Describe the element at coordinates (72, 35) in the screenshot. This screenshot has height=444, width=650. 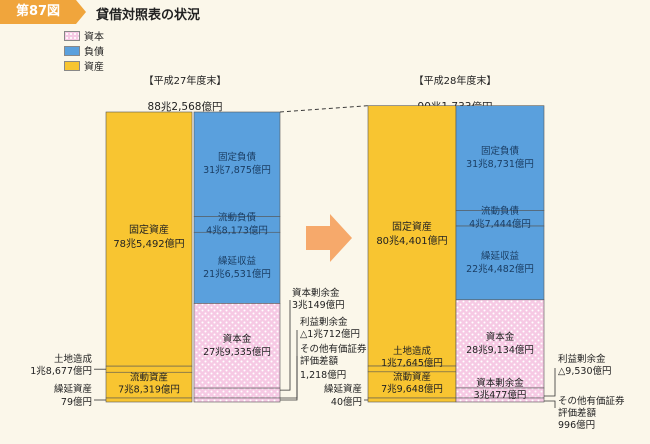
I see `capital-swatch` at that location.